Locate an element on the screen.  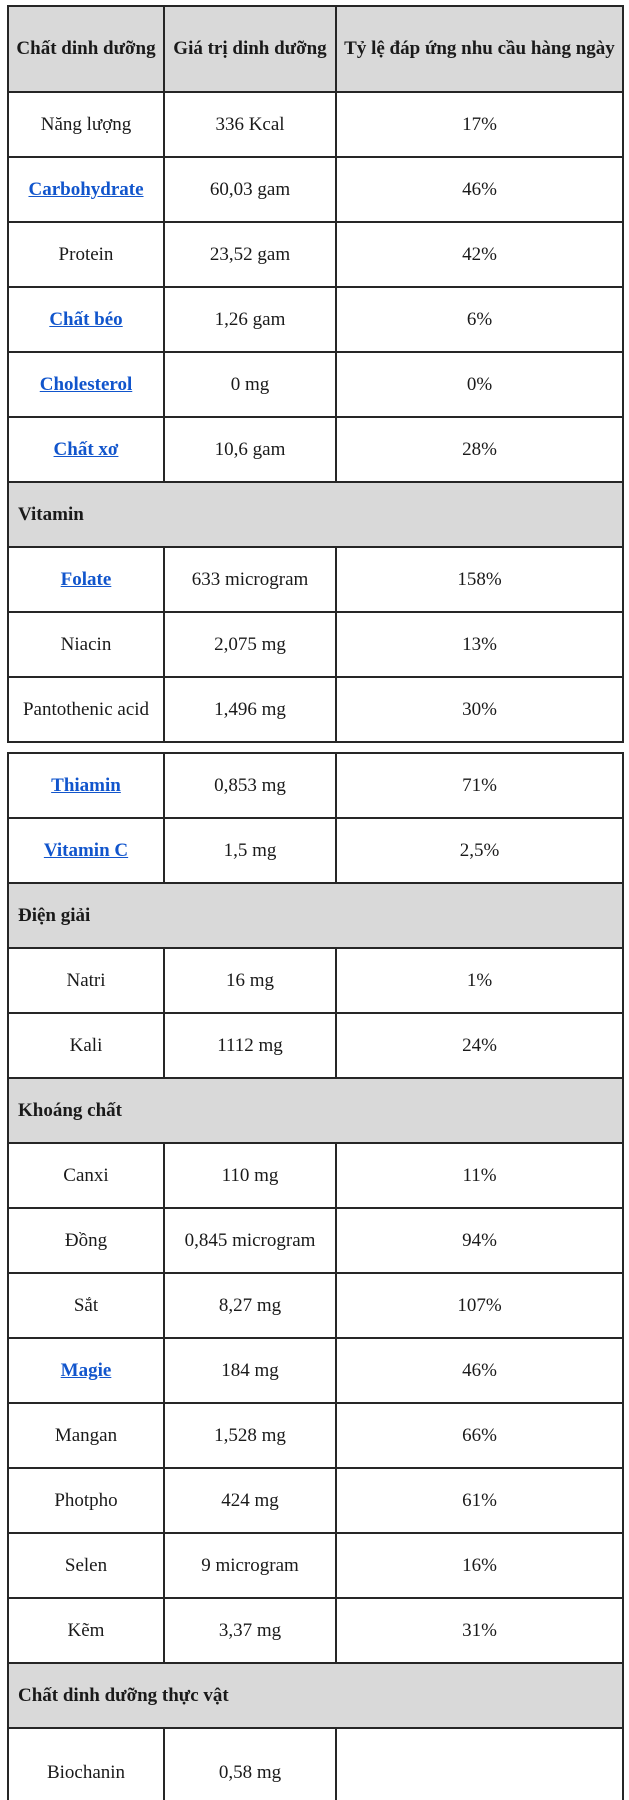
table-row: Cholesterol 0 mg 0% is located at coordinates (315, 384).